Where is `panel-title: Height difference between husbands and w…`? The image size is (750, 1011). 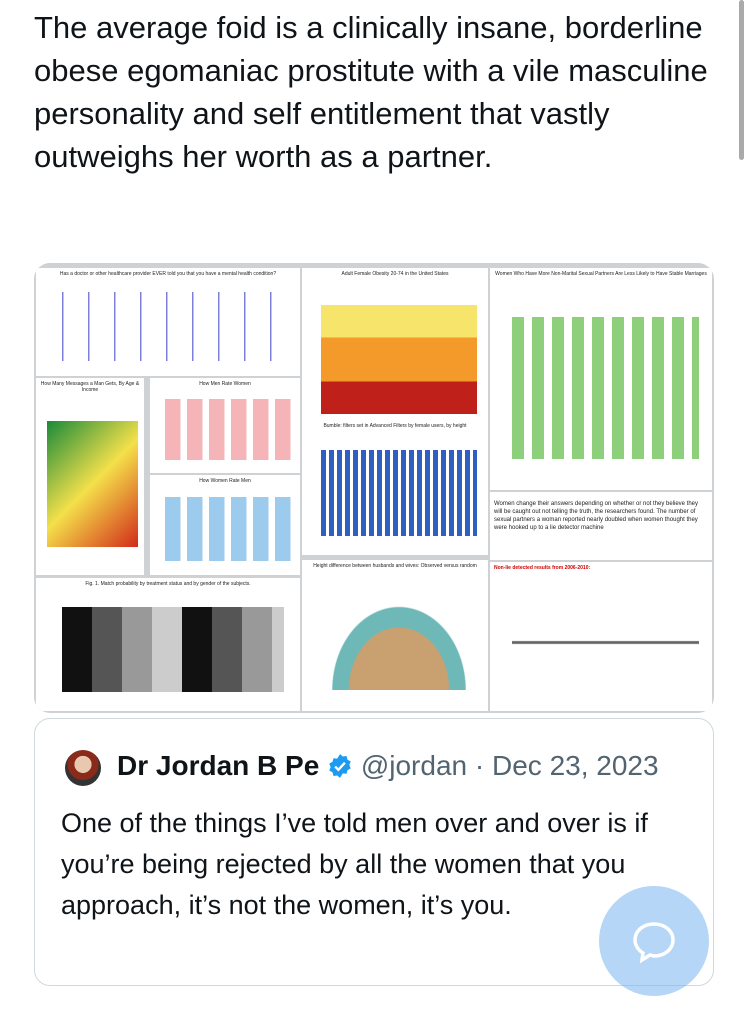
panel-title: Height difference between husbands and w… is located at coordinates (395, 566).